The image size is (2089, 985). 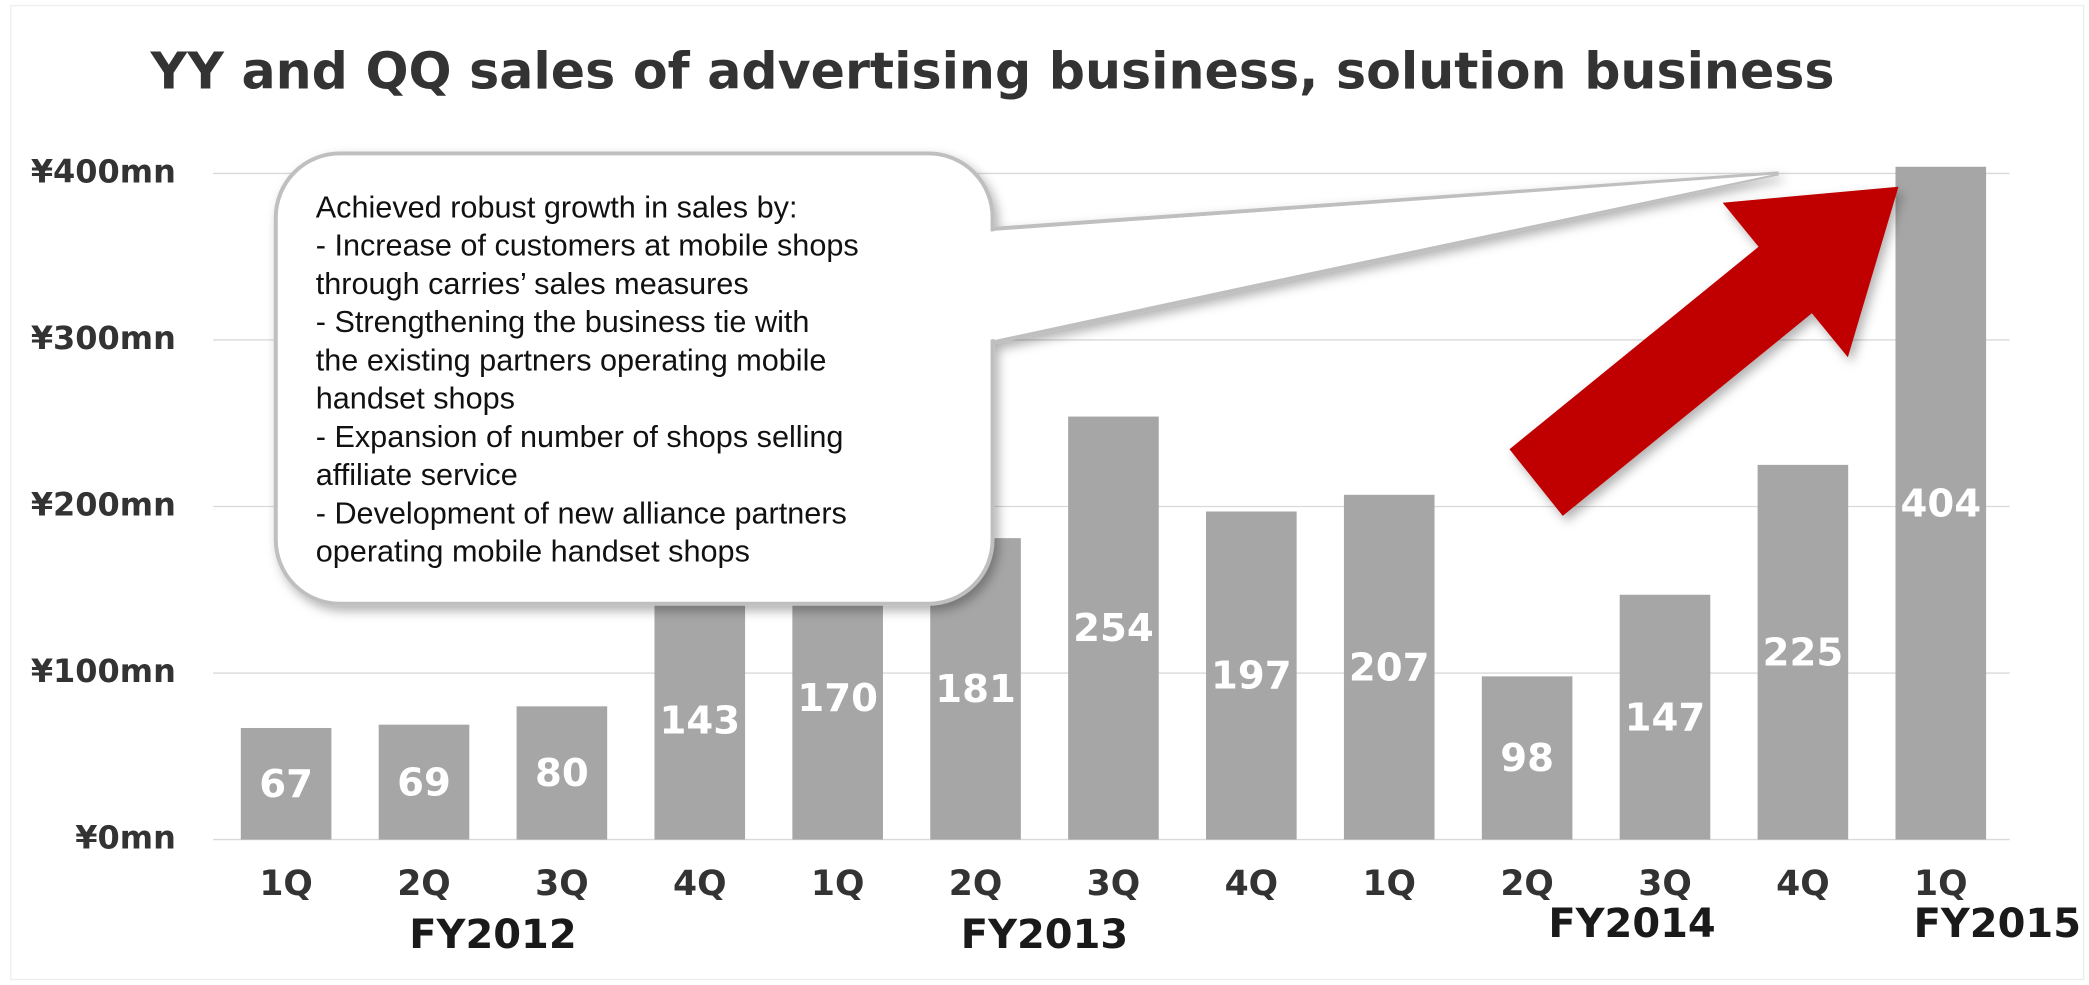 What do you see at coordinates (571, 360) in the screenshot?
I see `callout-line: the existing partners operating mobile` at bounding box center [571, 360].